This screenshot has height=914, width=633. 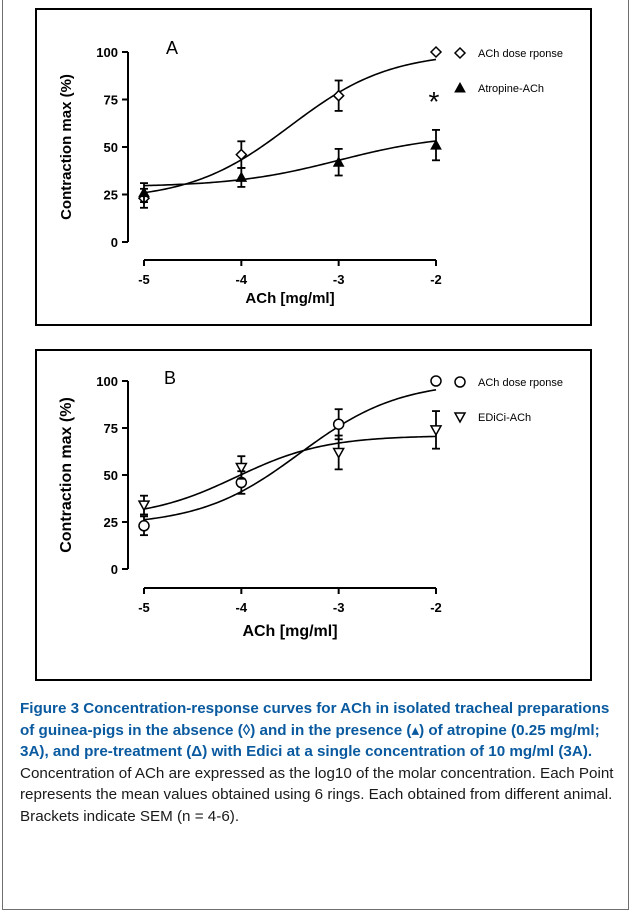 What do you see at coordinates (170, 378) in the screenshot?
I see `panel-label: B` at bounding box center [170, 378].